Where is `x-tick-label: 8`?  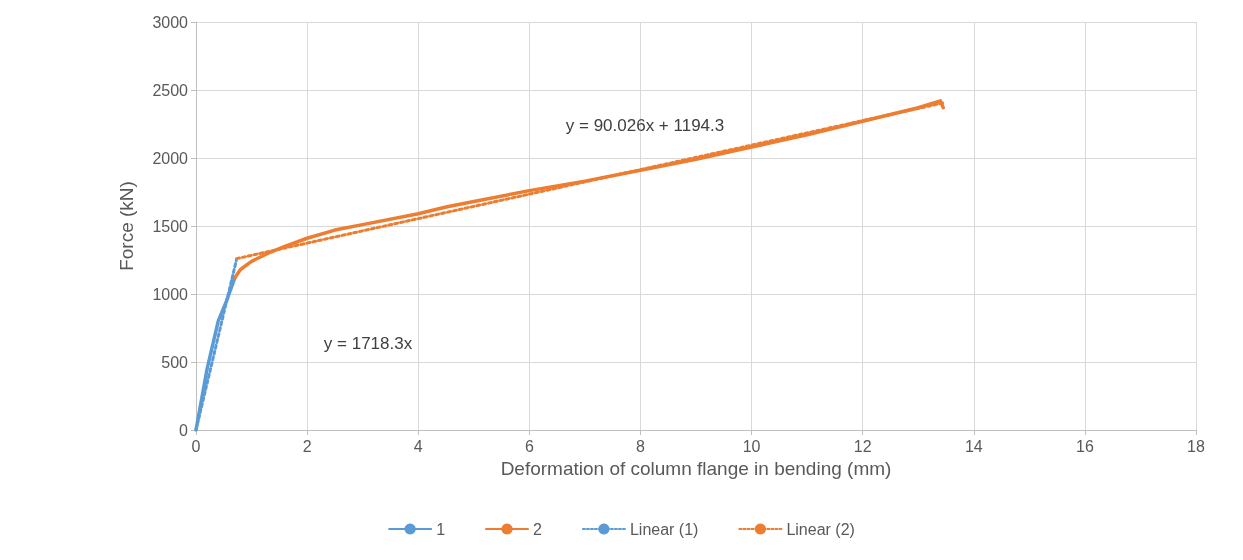 x-tick-label: 8 is located at coordinates (640, 446).